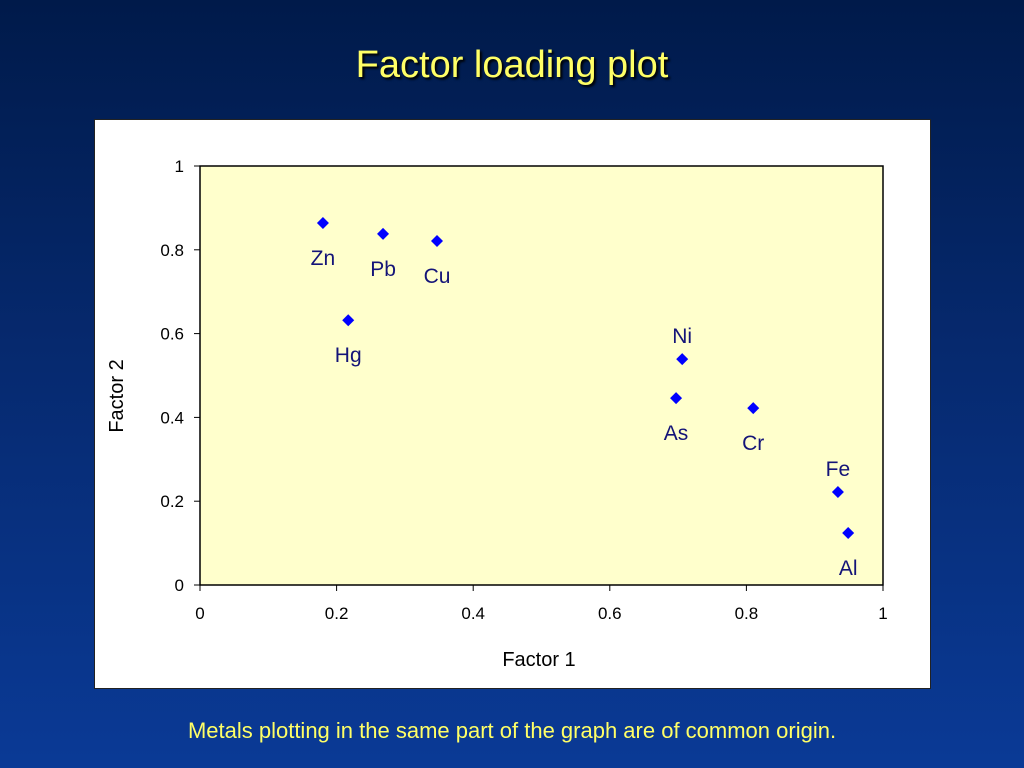 This screenshot has width=1024, height=768. I want to click on x-axis-label: Factor 1, so click(538, 660).